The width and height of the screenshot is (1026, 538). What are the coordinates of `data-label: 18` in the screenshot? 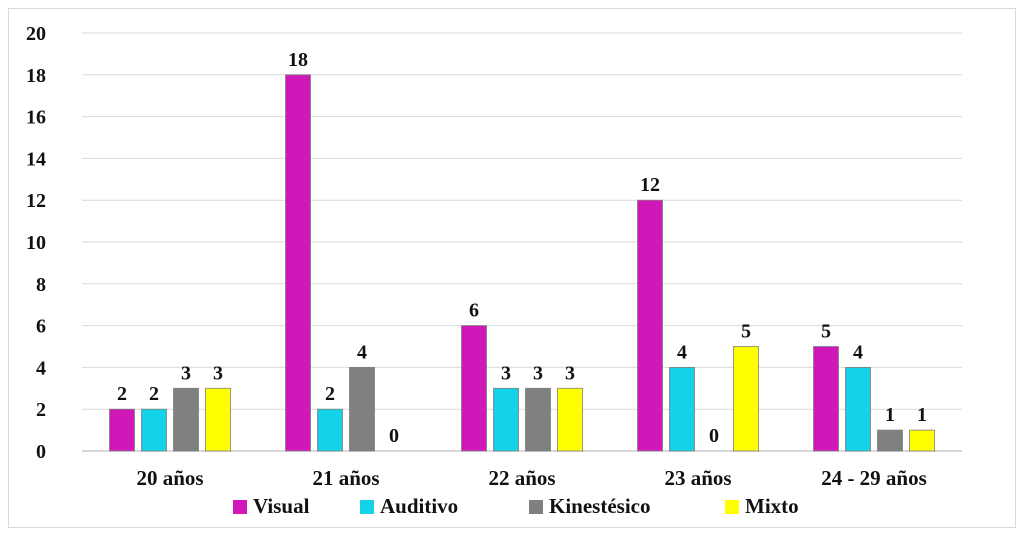 It's located at (298, 60).